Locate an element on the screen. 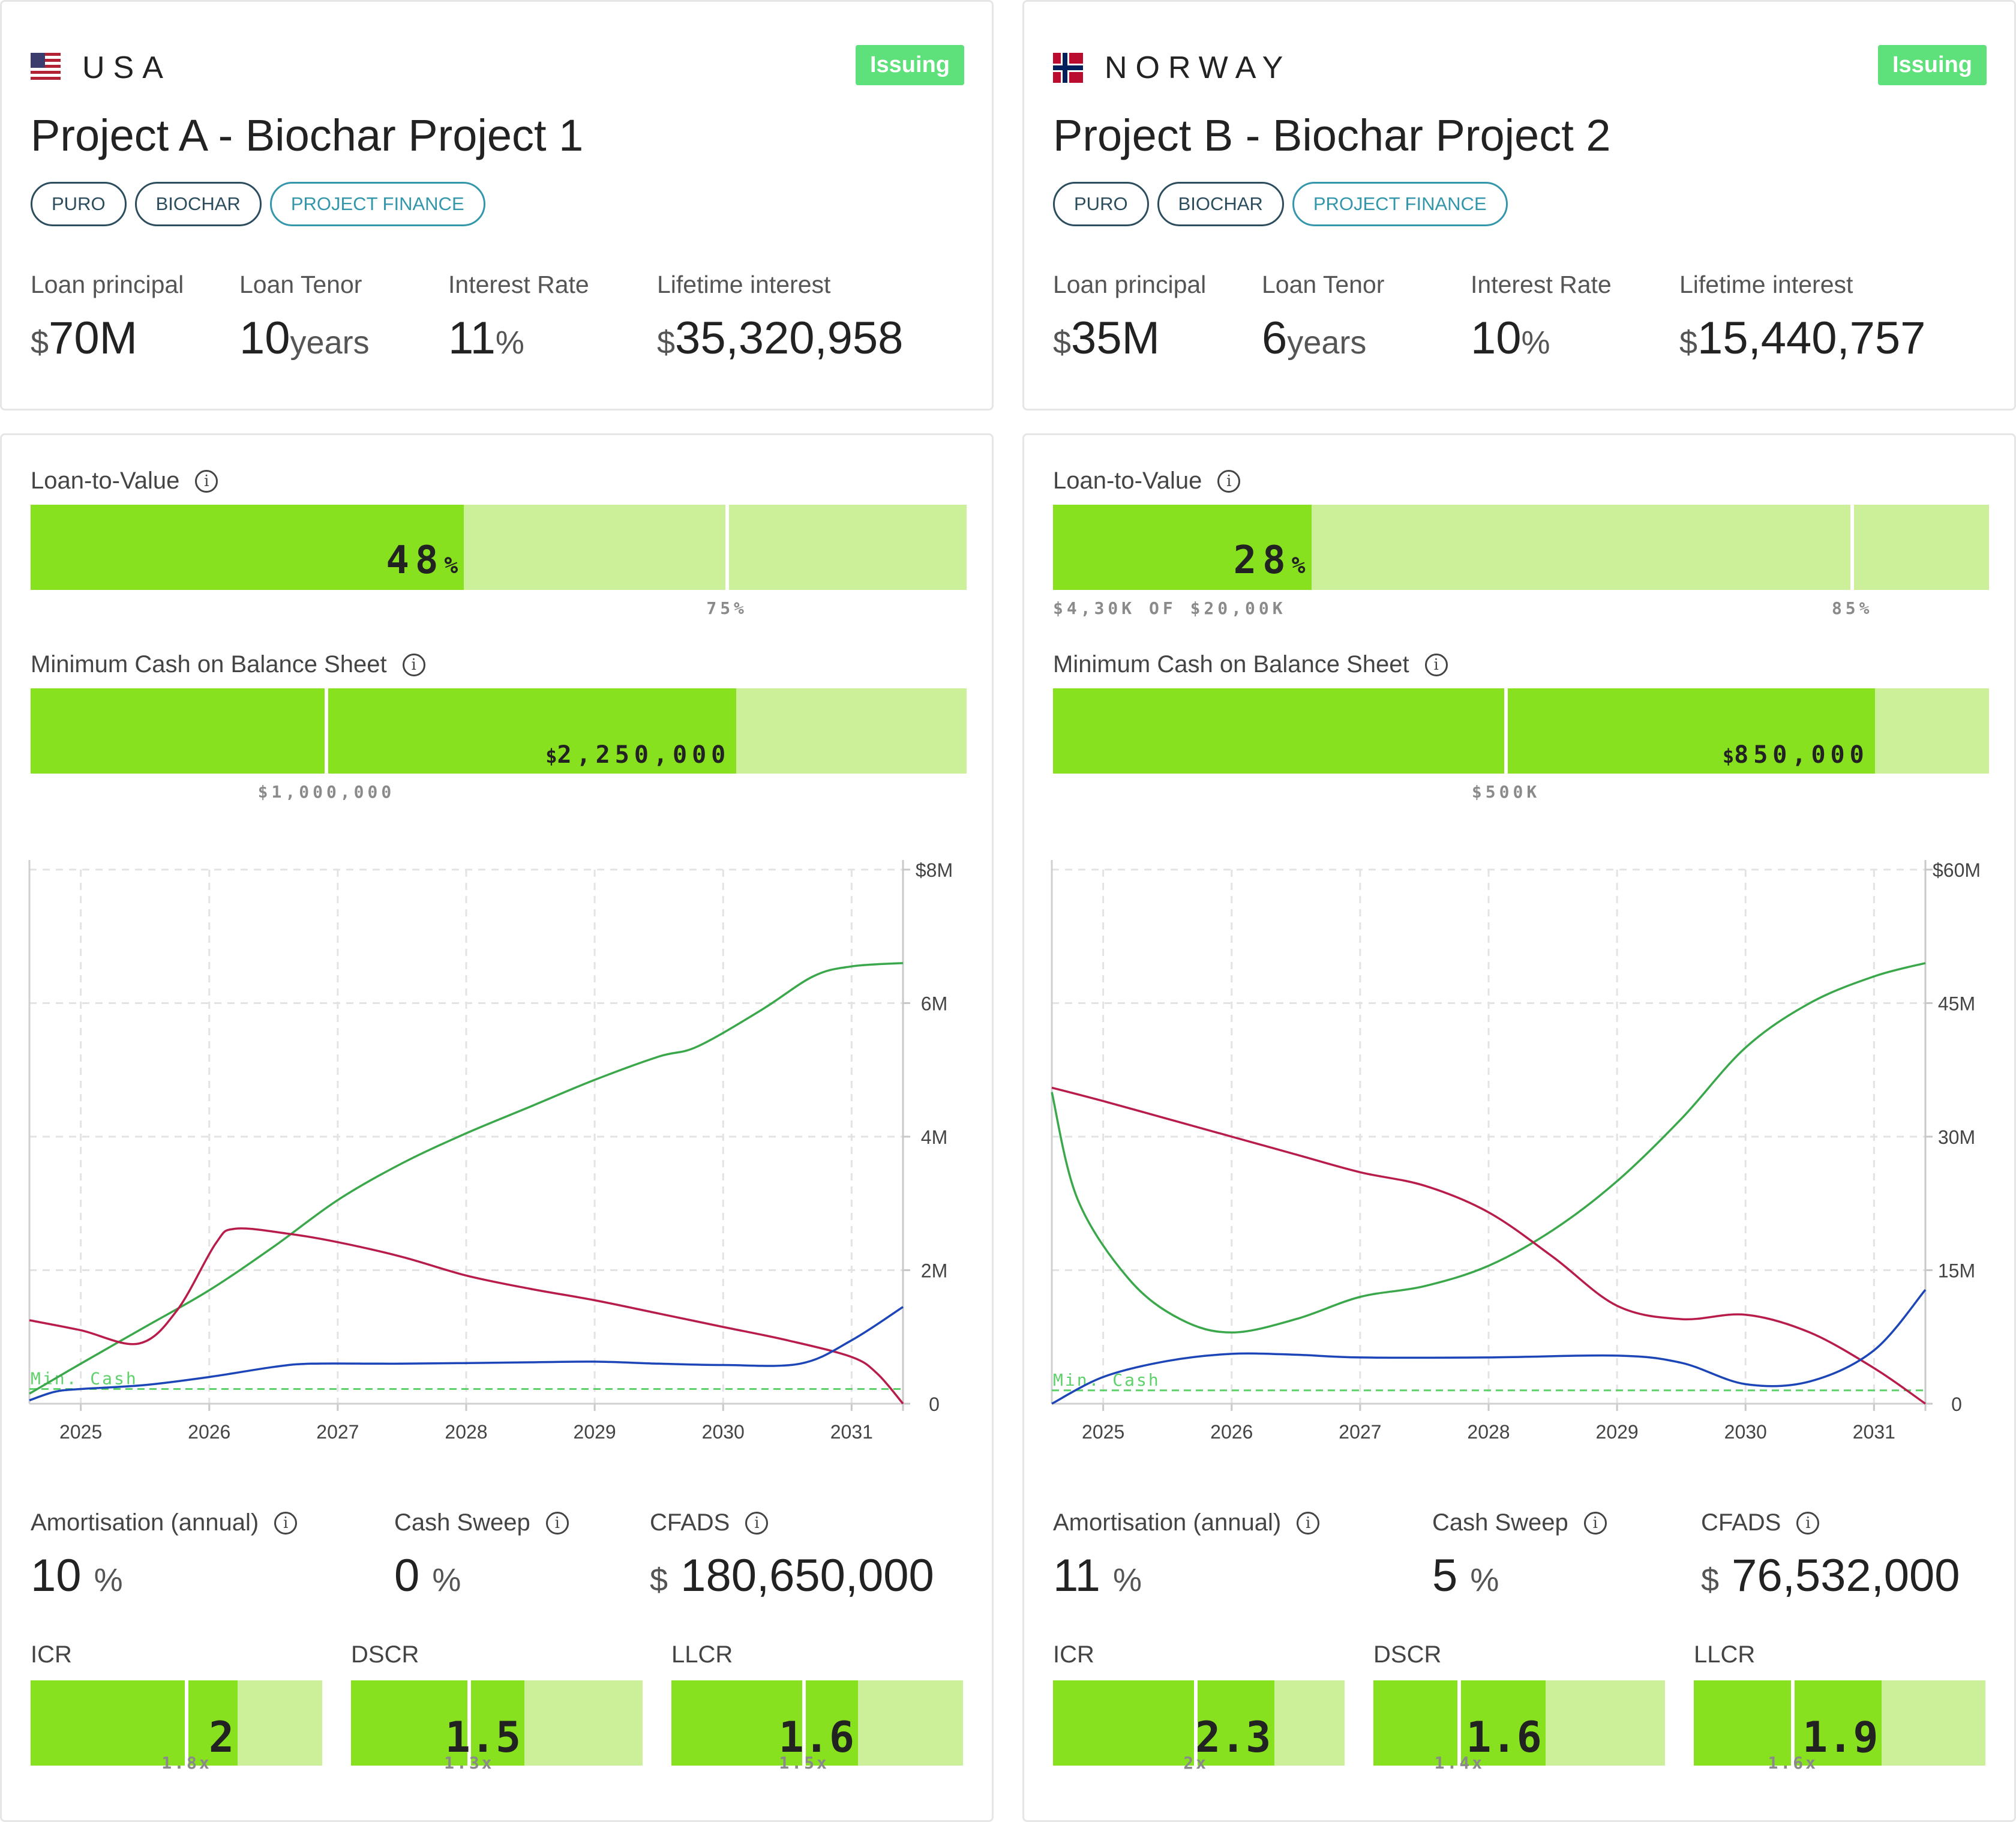 The width and height of the screenshot is (2016, 1822). x-tick-label: 2029 is located at coordinates (595, 1432).